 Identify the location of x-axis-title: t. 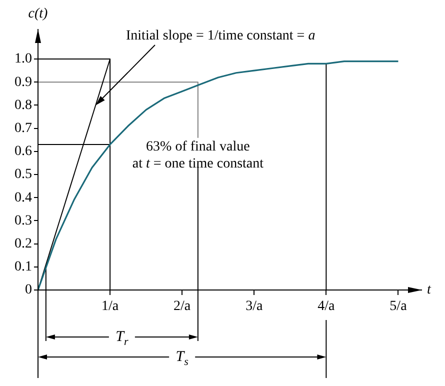
(429, 290).